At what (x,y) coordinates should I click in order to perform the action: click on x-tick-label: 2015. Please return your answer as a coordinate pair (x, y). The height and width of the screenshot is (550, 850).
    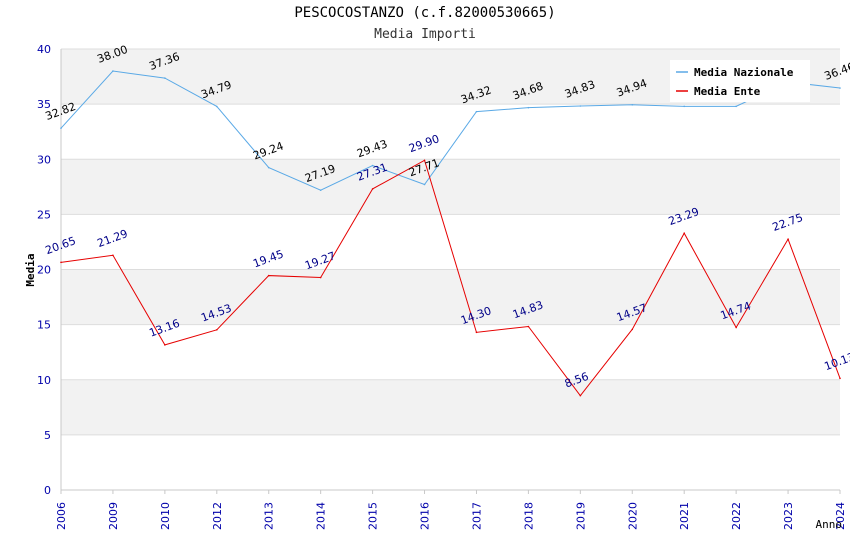
    Looking at the image, I should click on (373, 516).